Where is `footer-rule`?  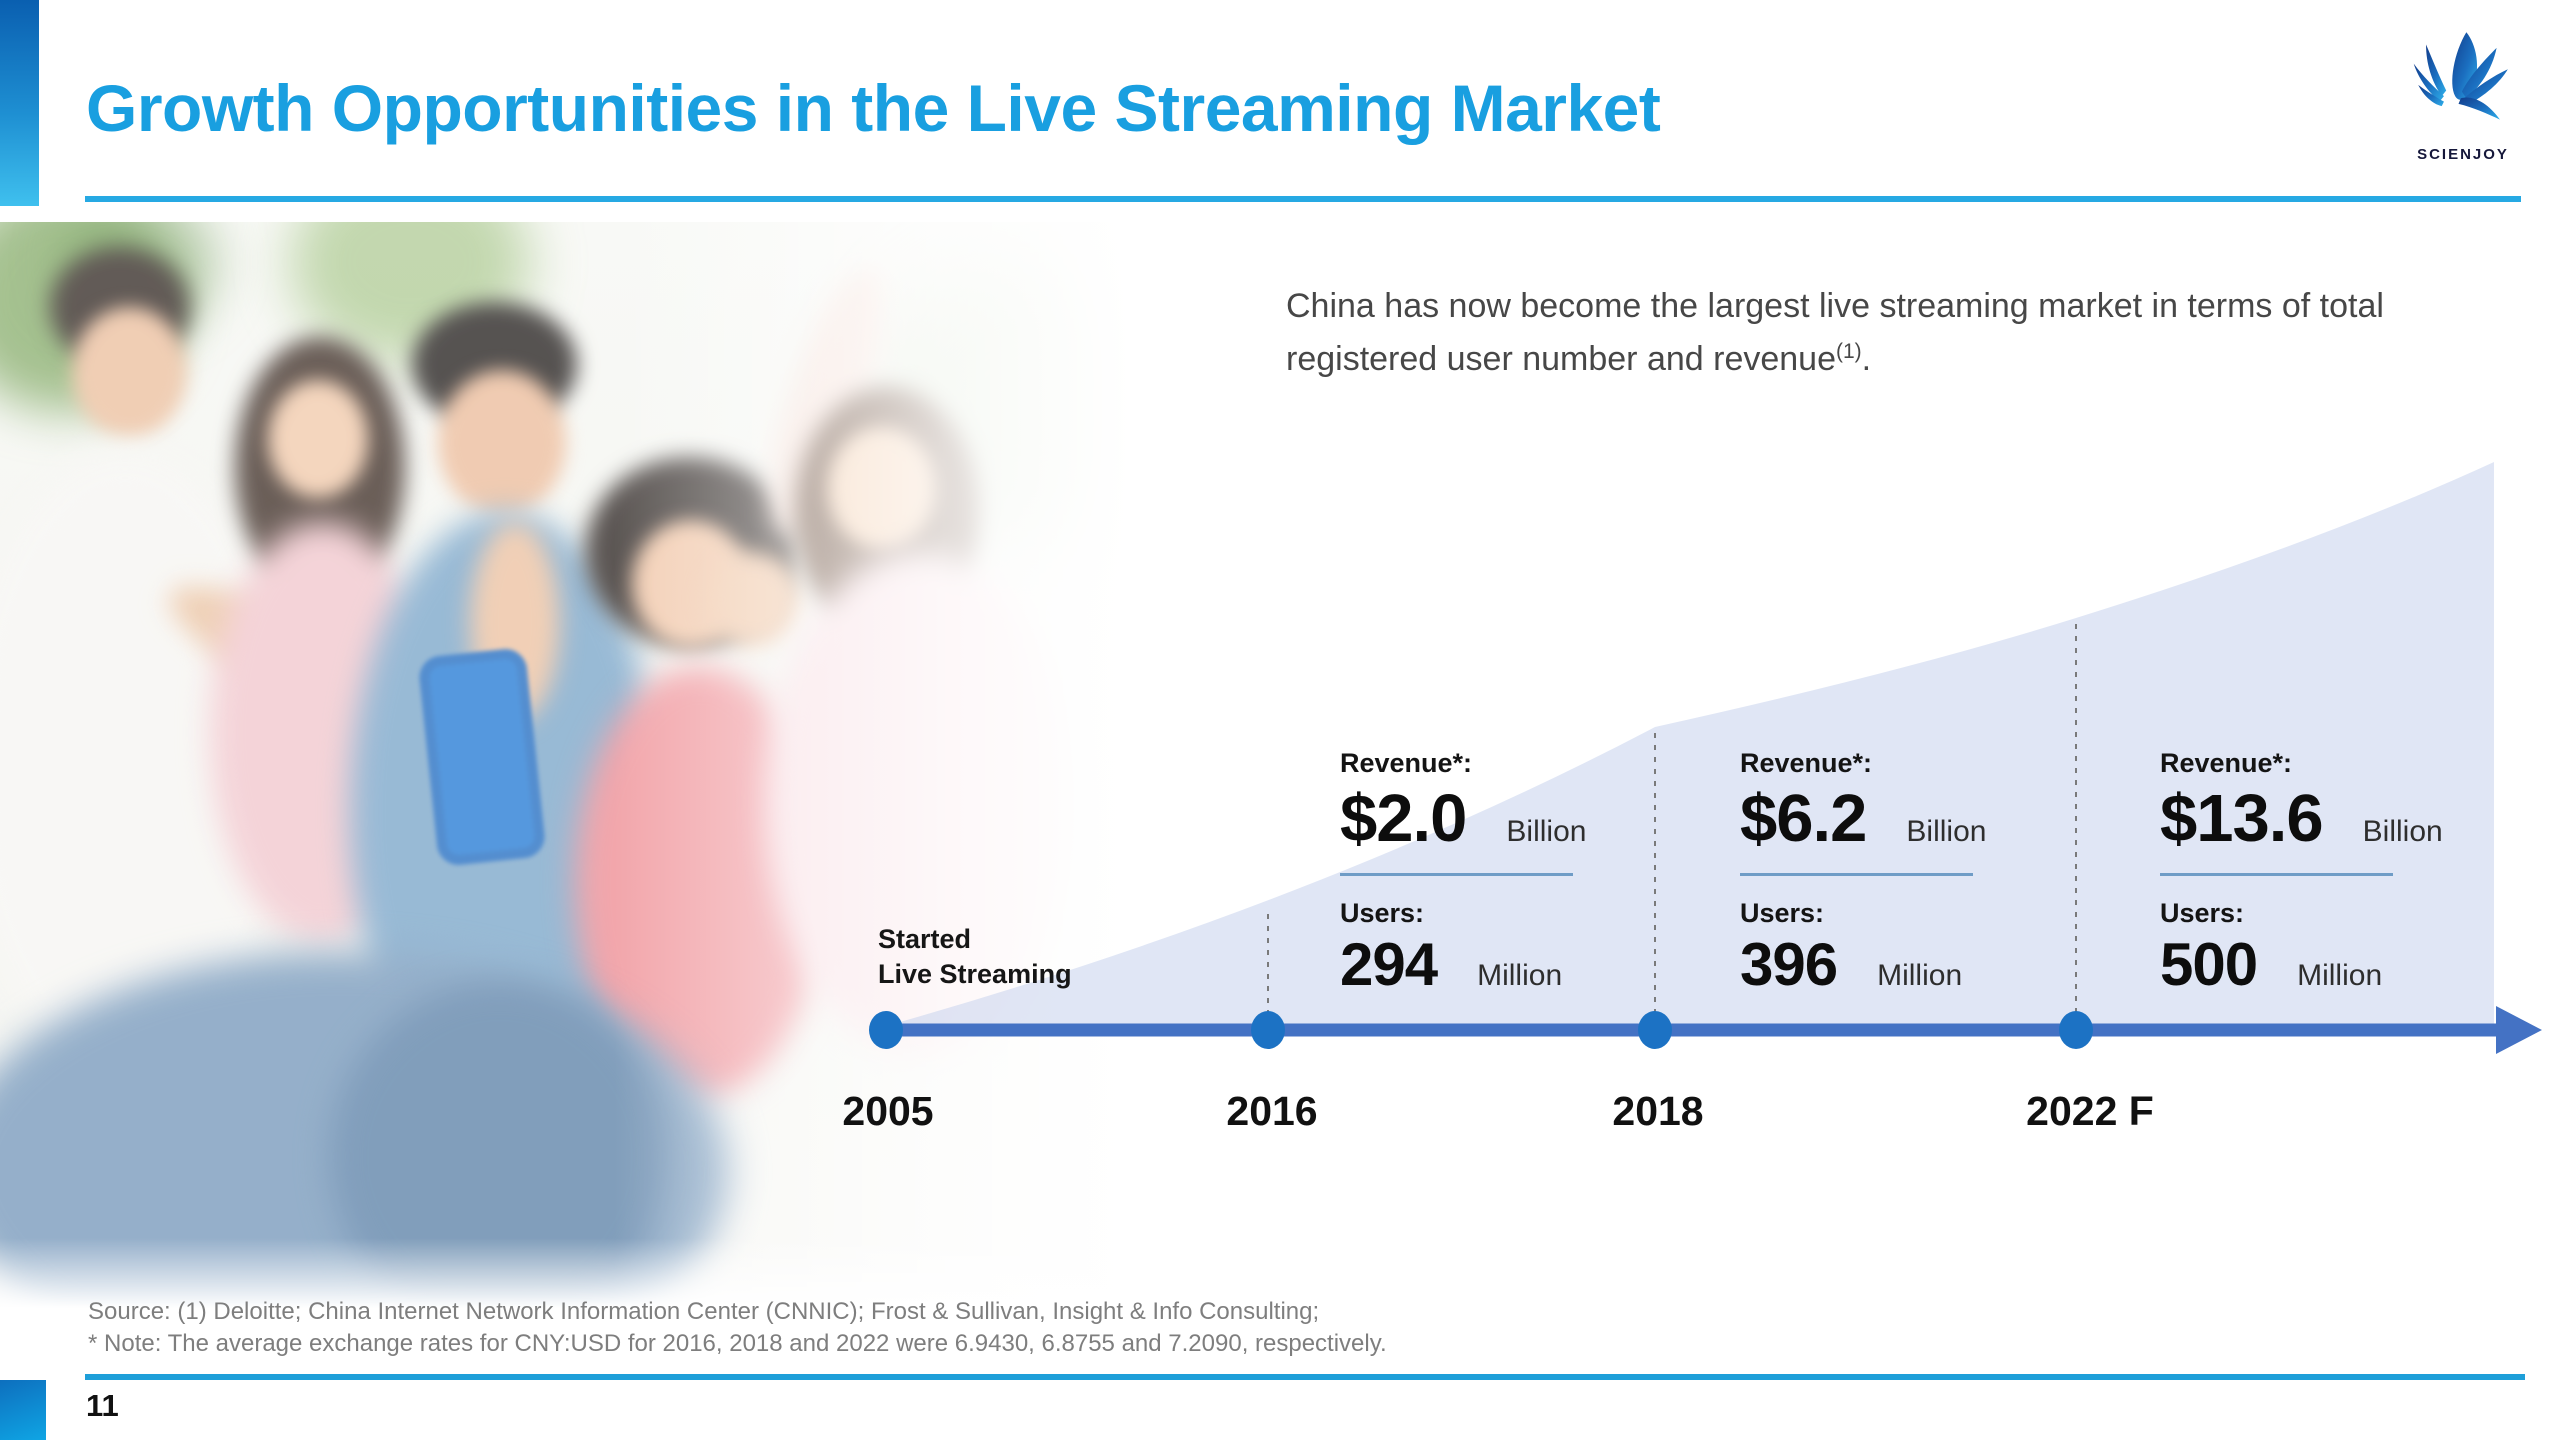 footer-rule is located at coordinates (1305, 1377).